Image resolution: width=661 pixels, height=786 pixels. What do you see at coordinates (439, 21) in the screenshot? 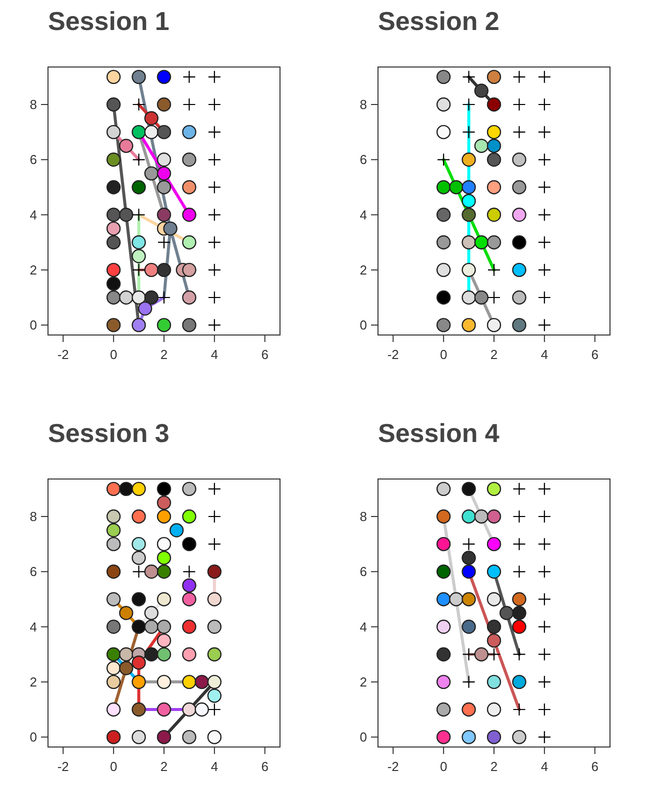
I see `chart-title: Session 2` at bounding box center [439, 21].